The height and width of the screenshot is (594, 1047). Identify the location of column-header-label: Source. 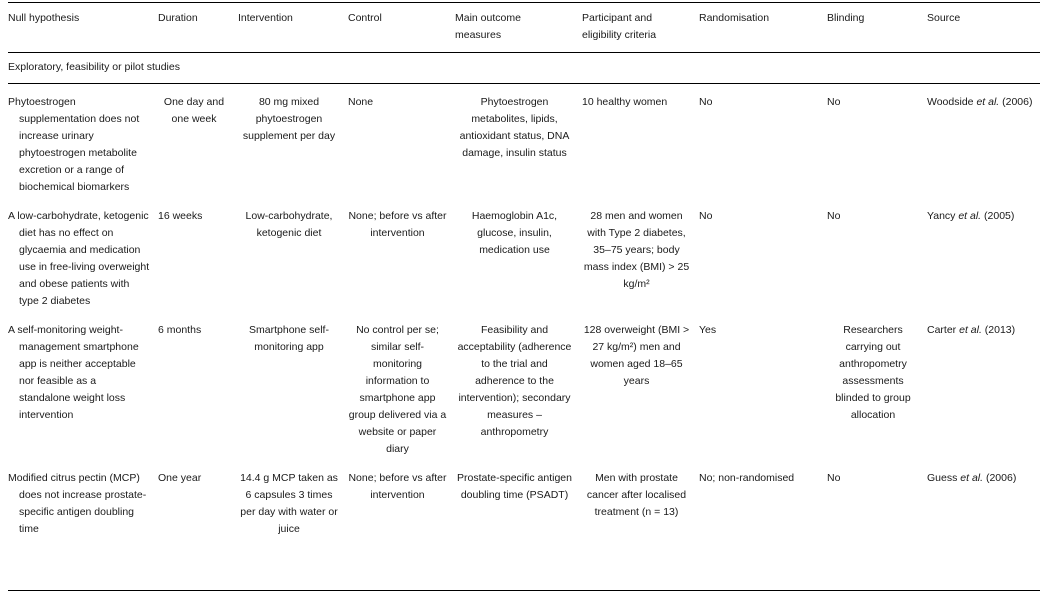
(944, 18).